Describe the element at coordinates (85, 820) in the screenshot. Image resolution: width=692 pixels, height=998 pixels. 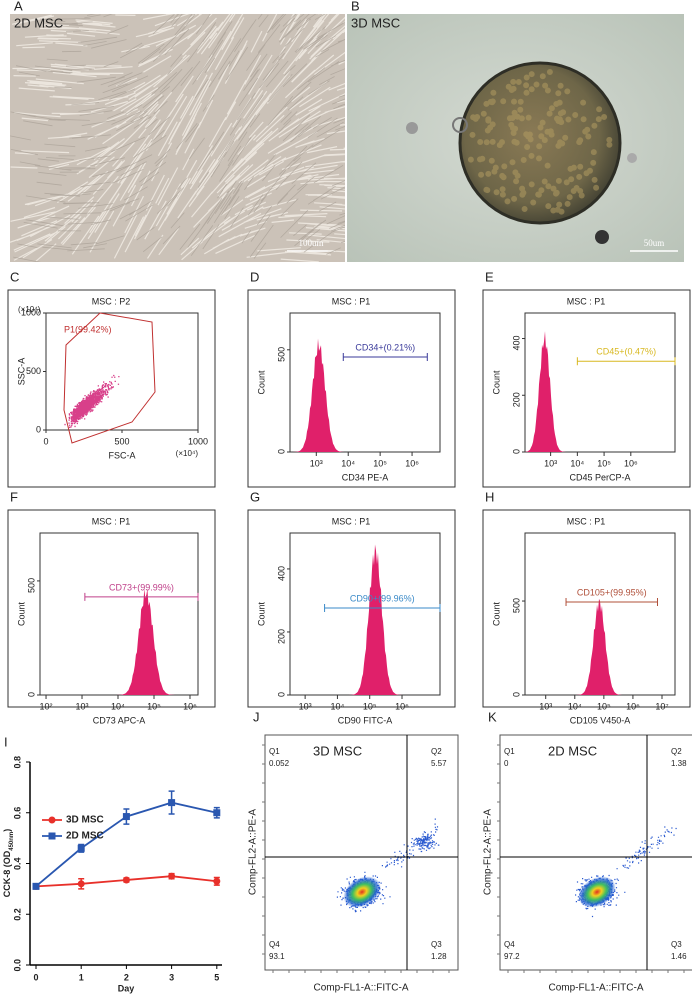
I see `legend-label: 3D MSC` at that location.